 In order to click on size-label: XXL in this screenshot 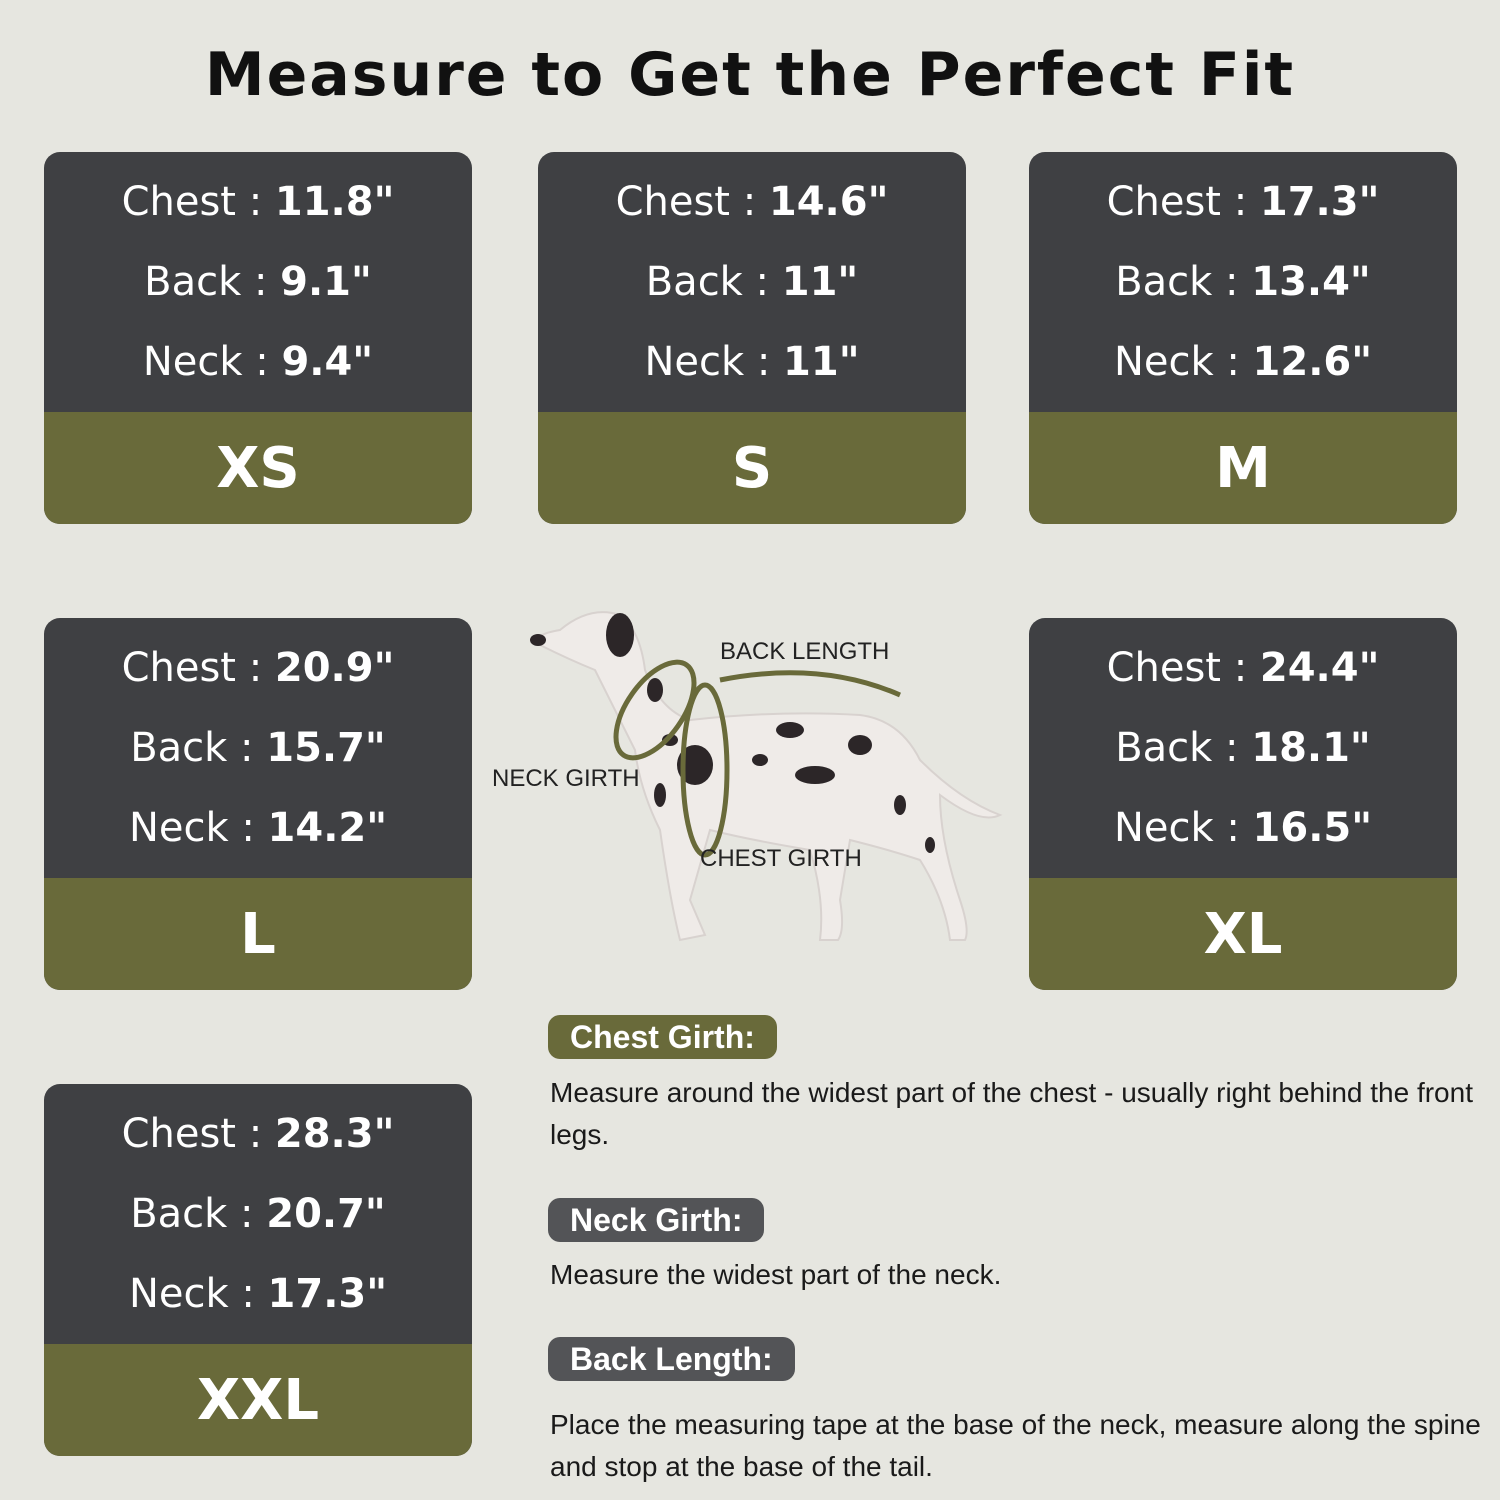, I will do `click(258, 1400)`.